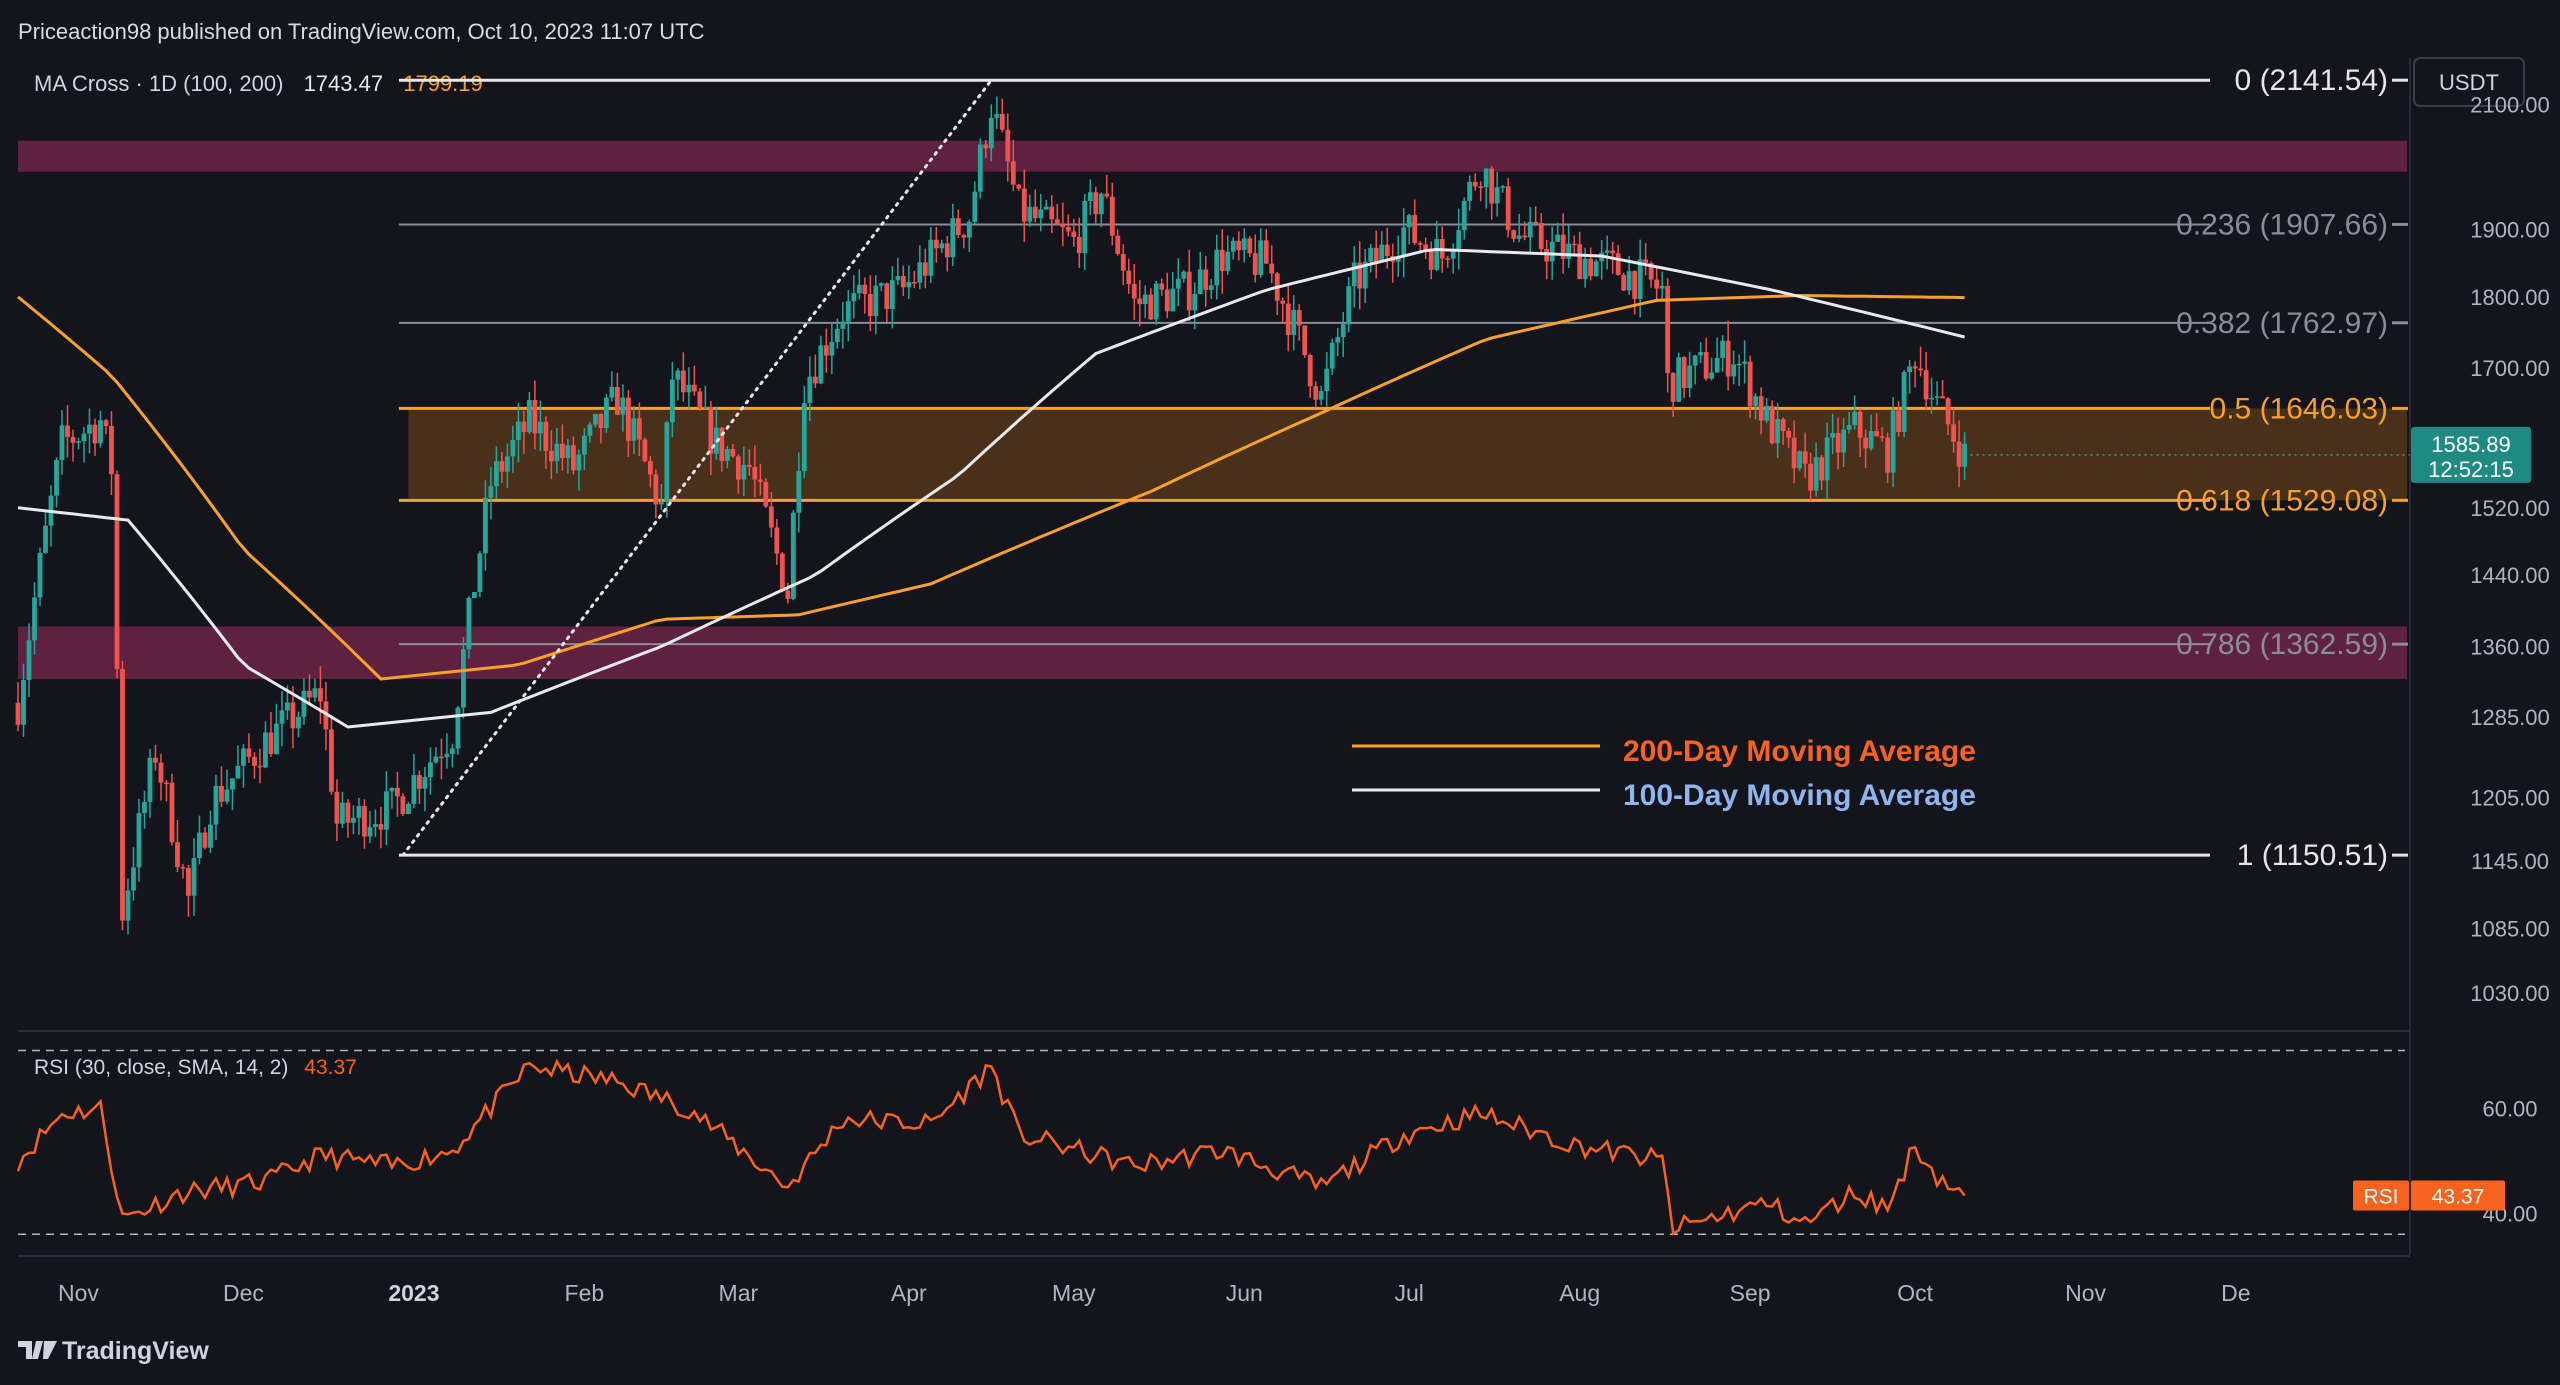 The height and width of the screenshot is (1385, 2560). I want to click on currency-button: USDT, so click(2469, 82).